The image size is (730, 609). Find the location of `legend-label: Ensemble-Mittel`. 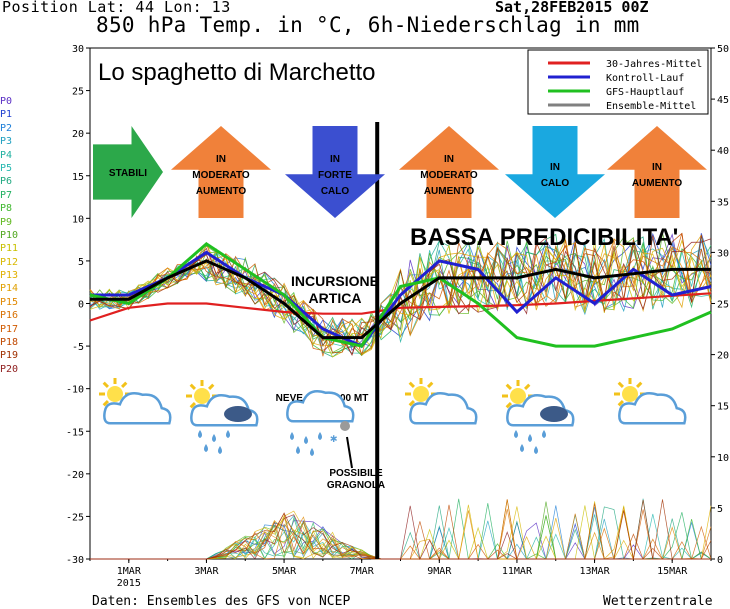

legend-label: Ensemble-Mittel is located at coordinates (651, 106).